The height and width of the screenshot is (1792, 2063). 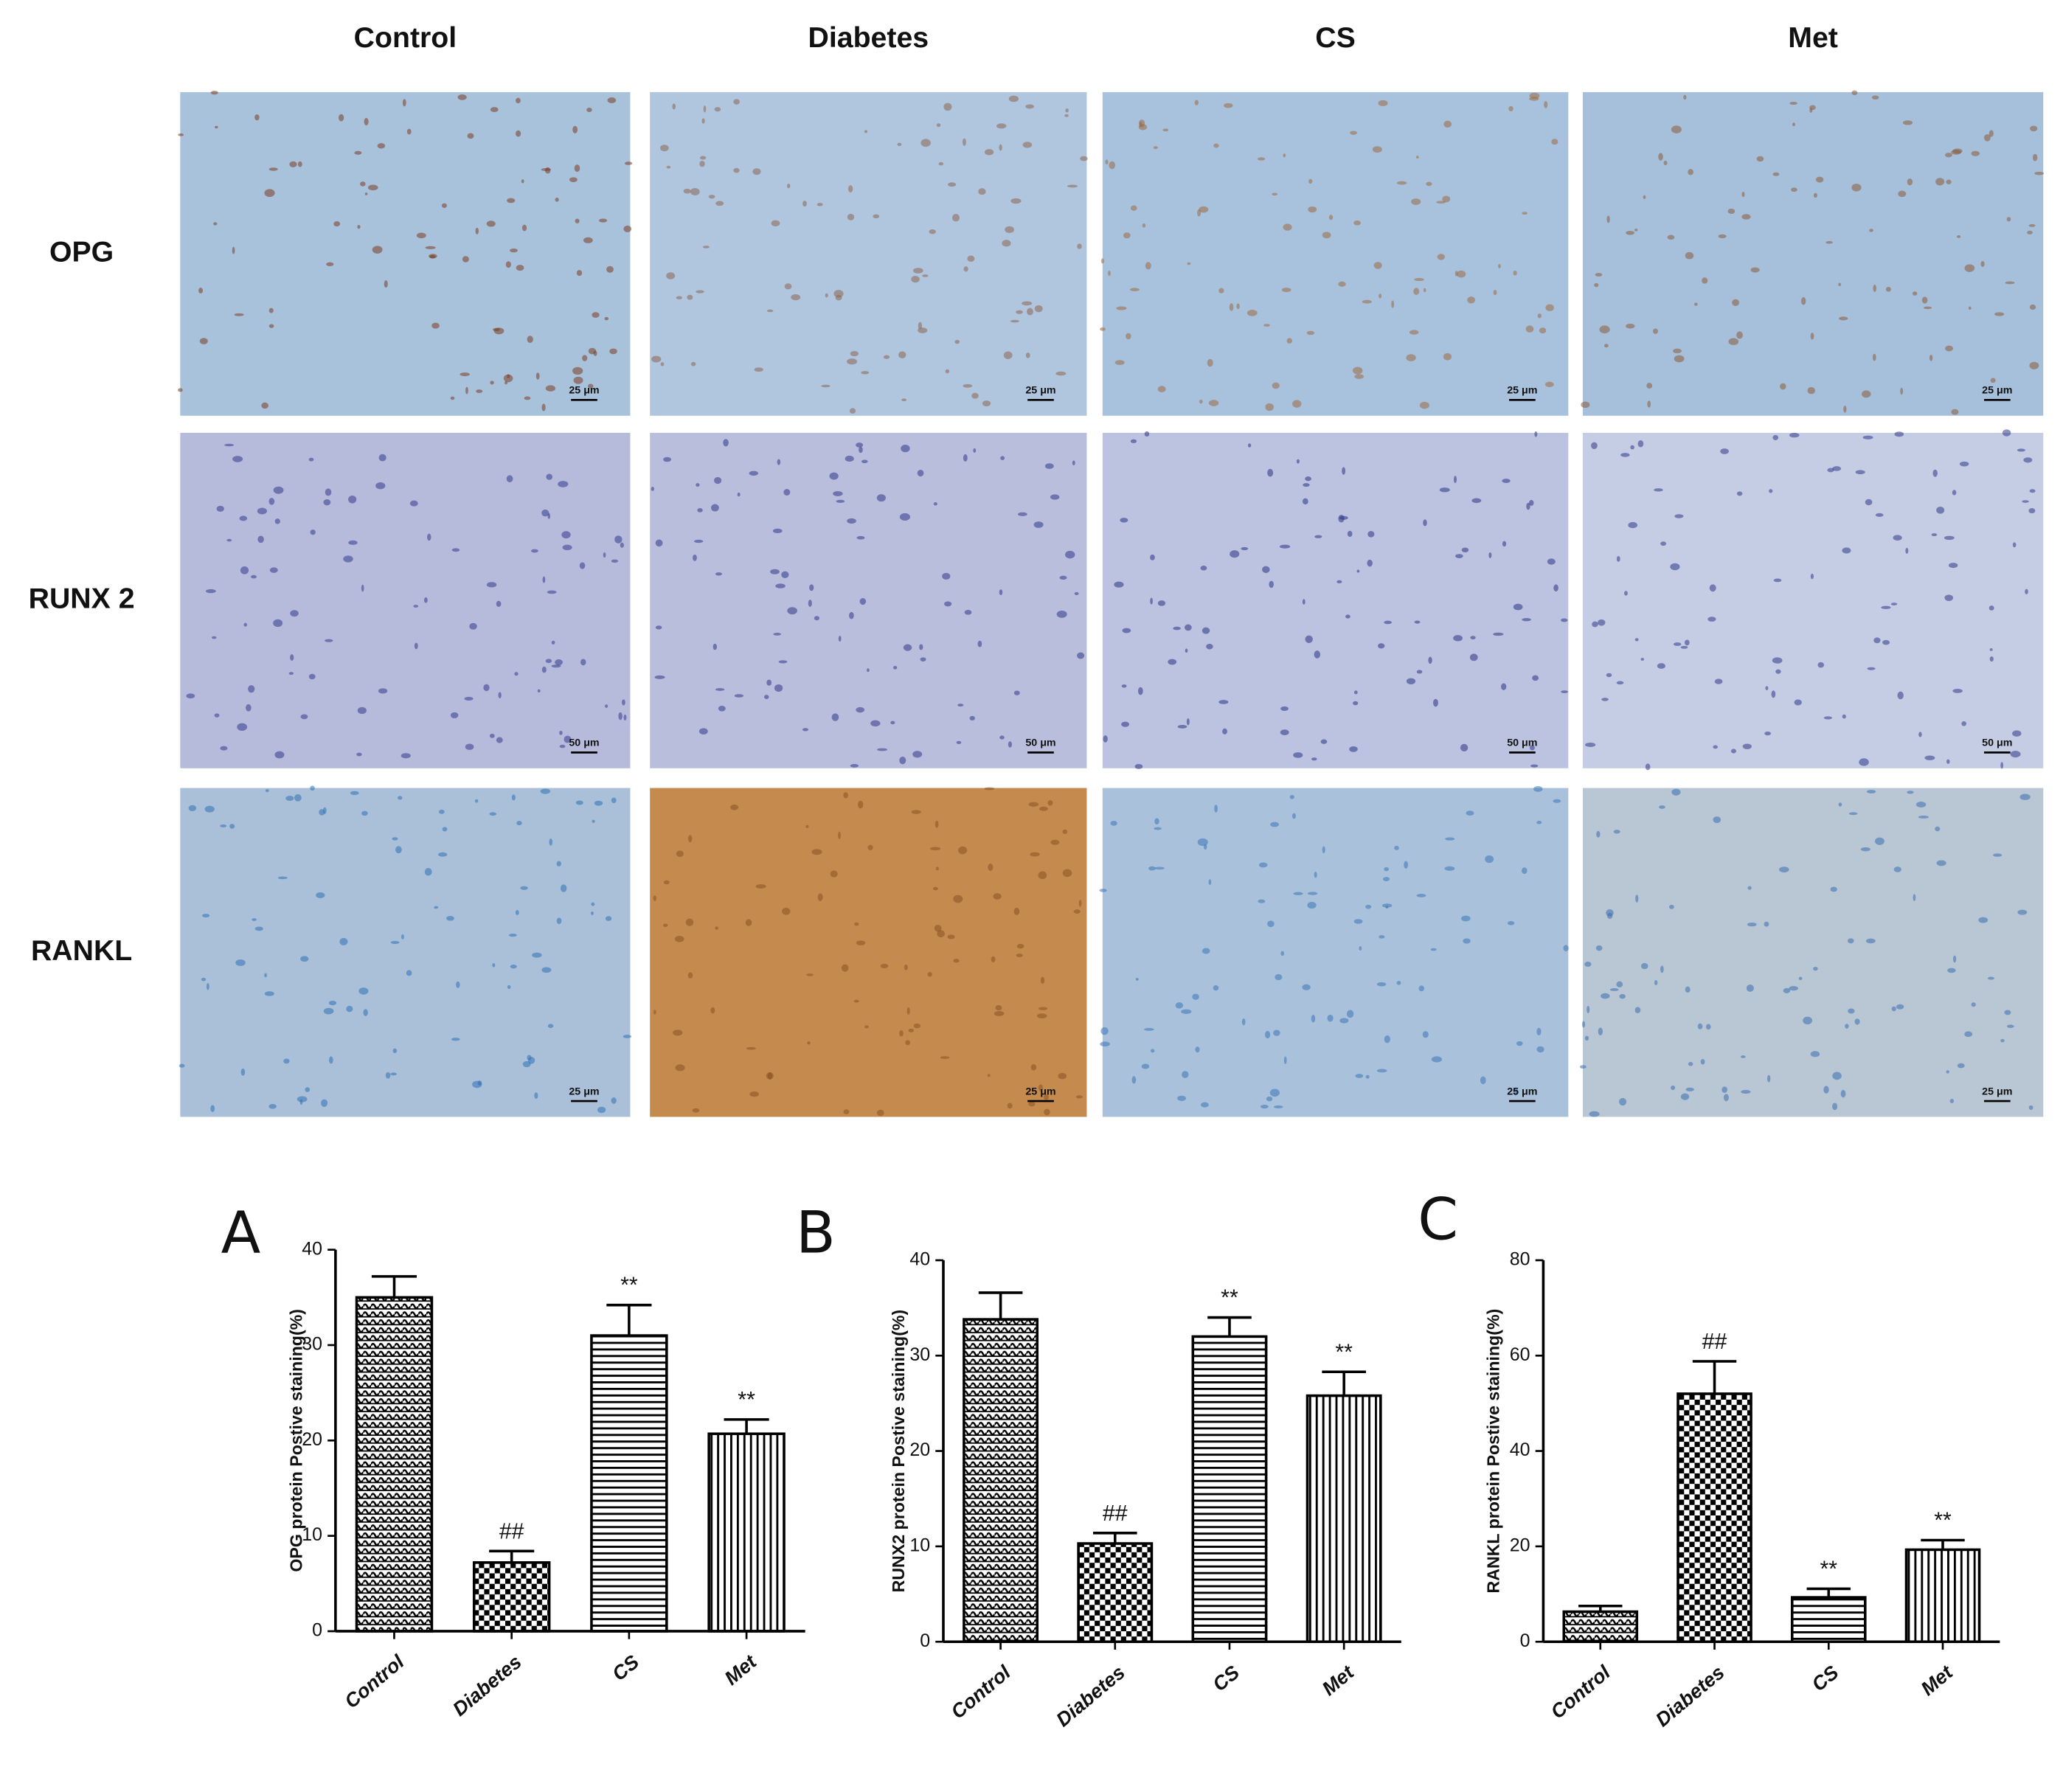 What do you see at coordinates (1226, 1678) in the screenshot?
I see `x-tick-label: CS` at bounding box center [1226, 1678].